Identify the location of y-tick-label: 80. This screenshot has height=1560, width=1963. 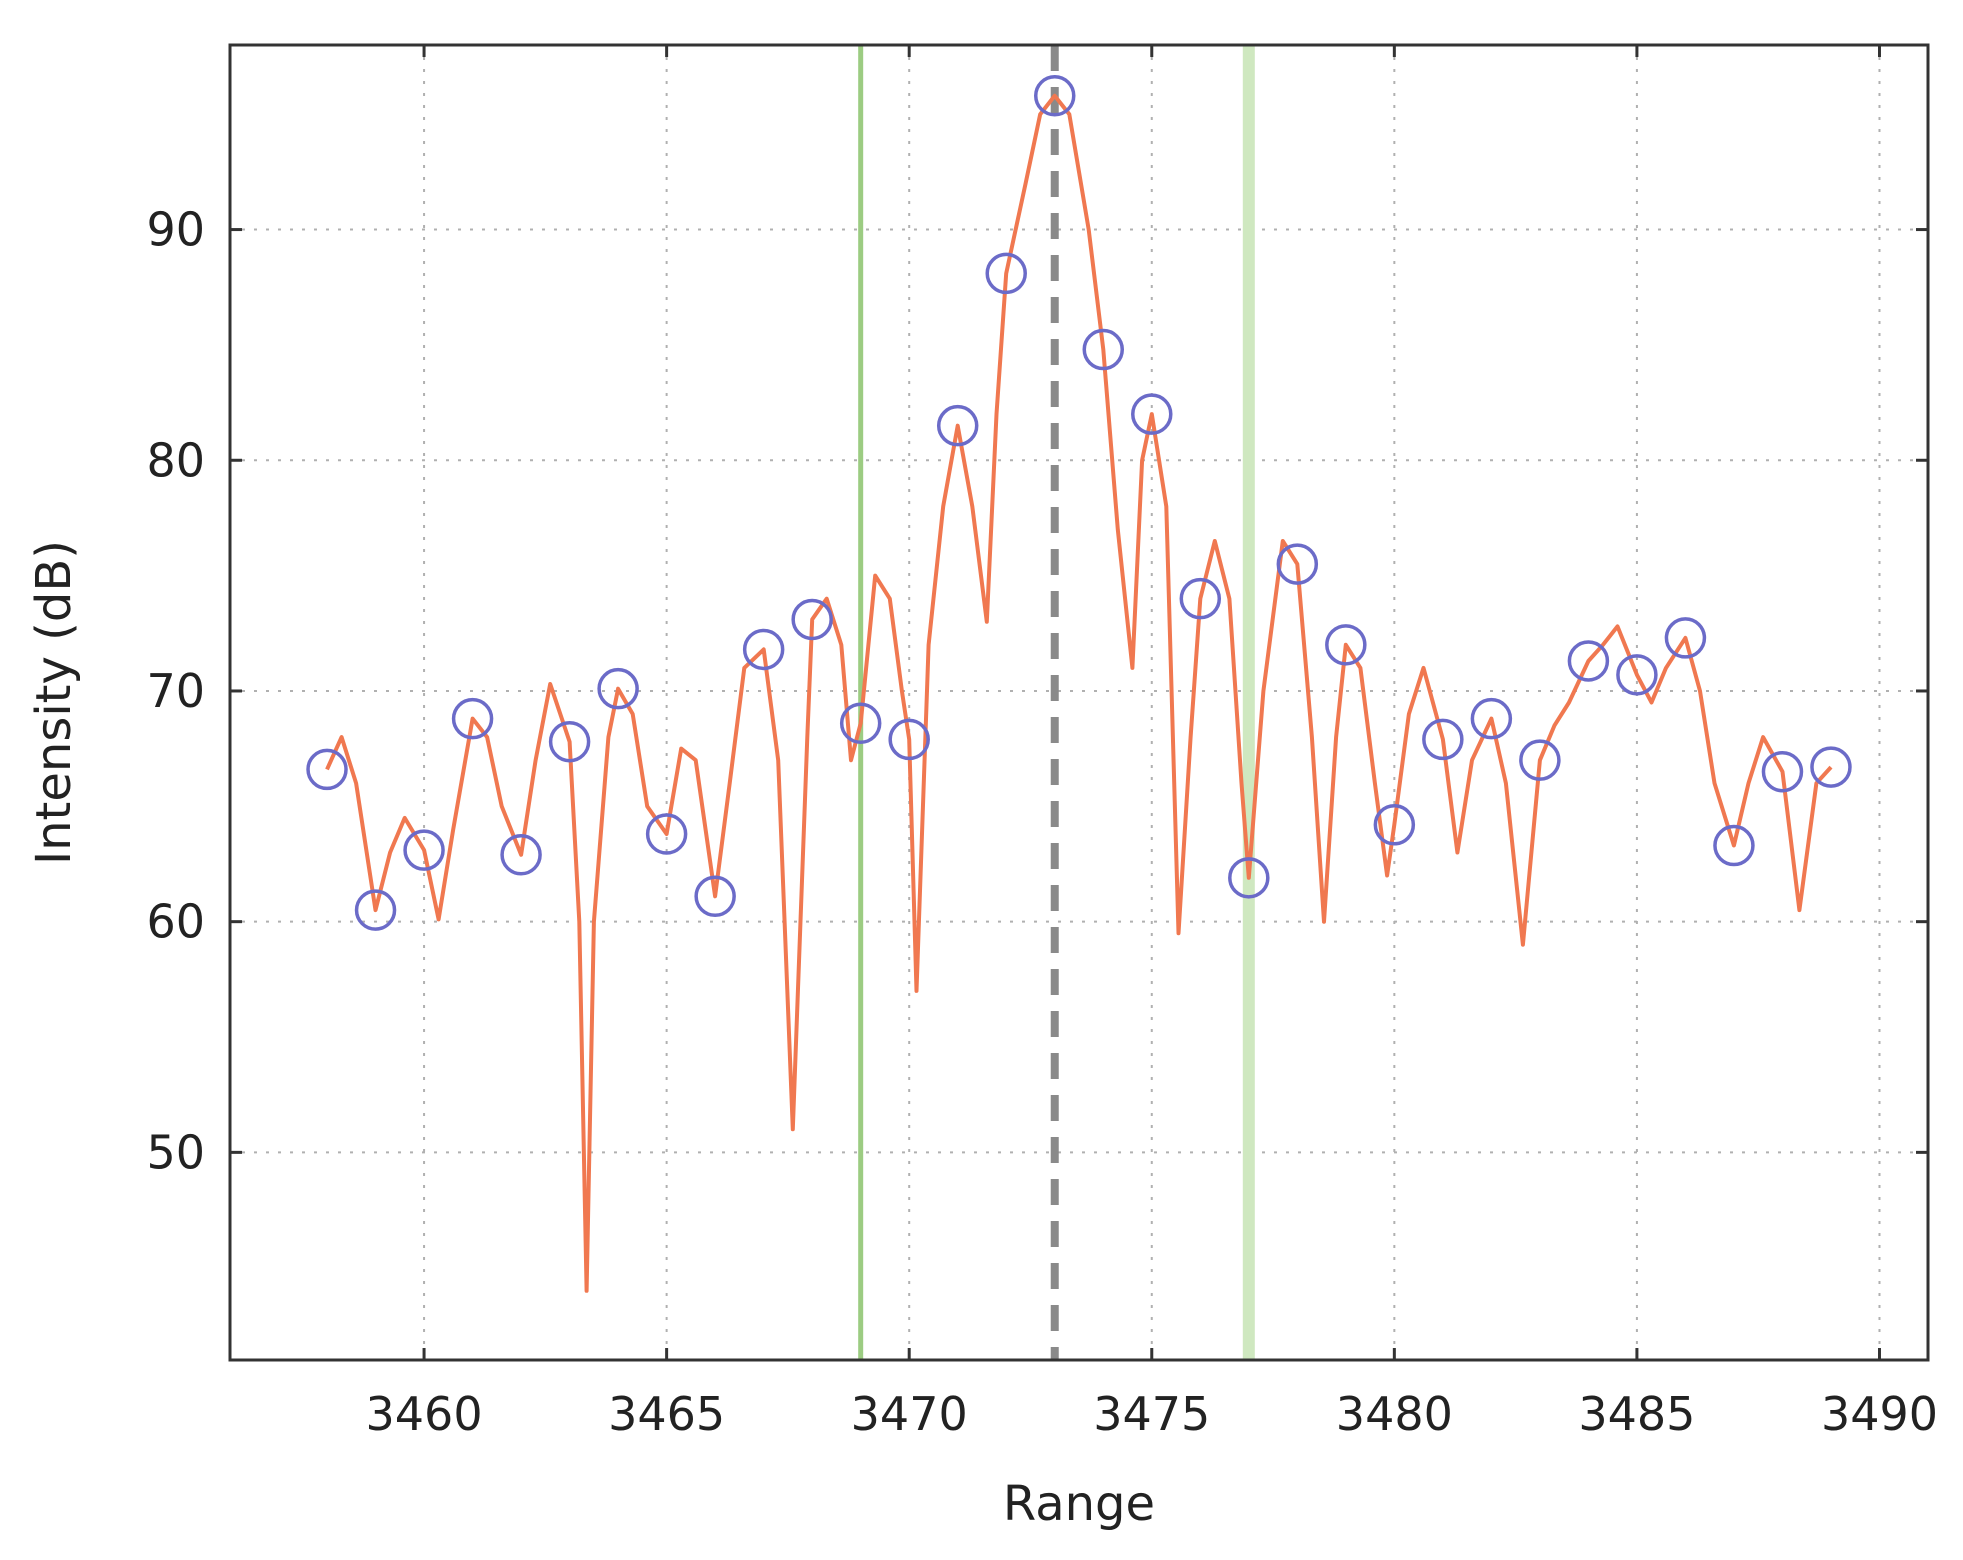
(175, 460).